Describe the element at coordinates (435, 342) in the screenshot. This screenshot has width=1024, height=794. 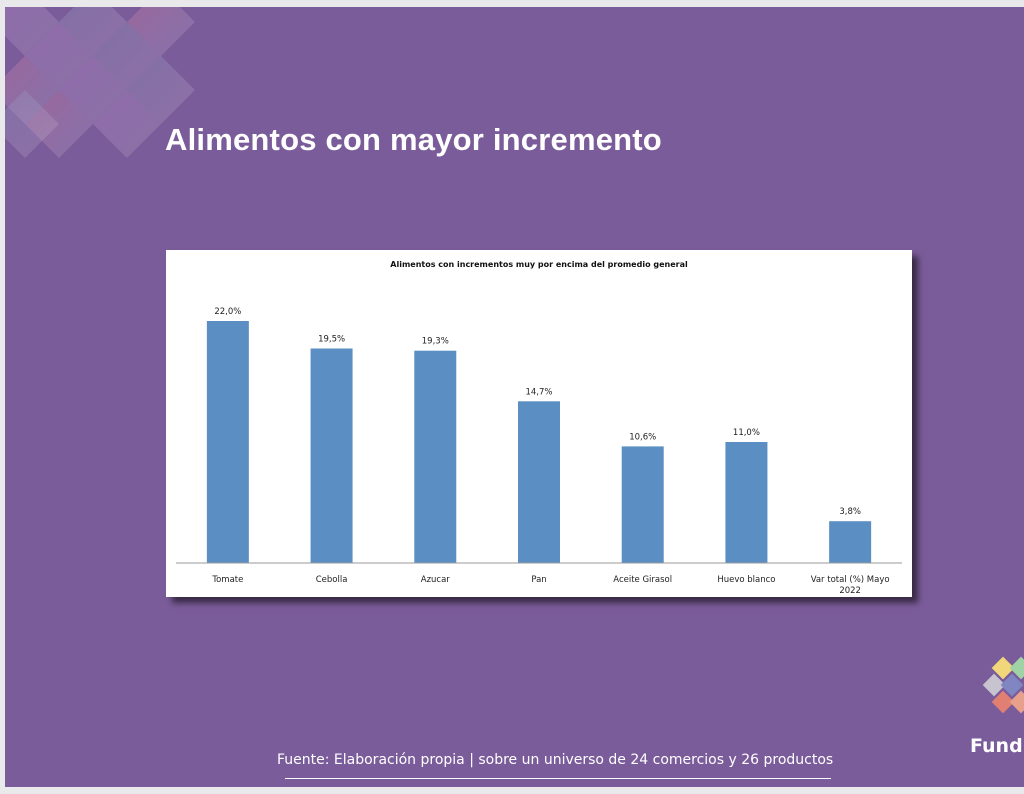
I see `data-label: 19,3%` at that location.